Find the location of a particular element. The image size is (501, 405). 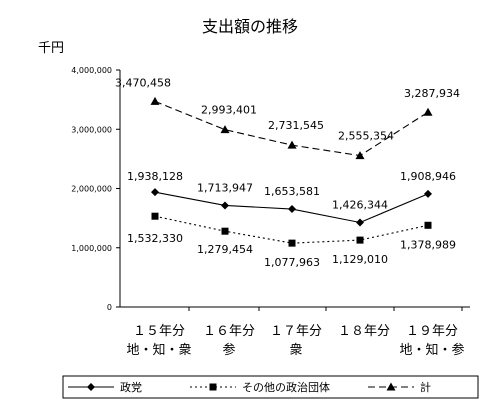

x-category-label: １９年分 is located at coordinates (432, 331).